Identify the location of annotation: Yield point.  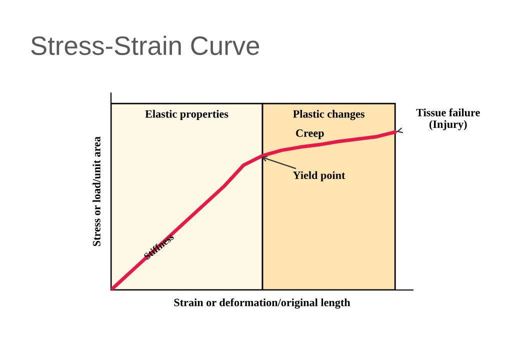
(319, 176).